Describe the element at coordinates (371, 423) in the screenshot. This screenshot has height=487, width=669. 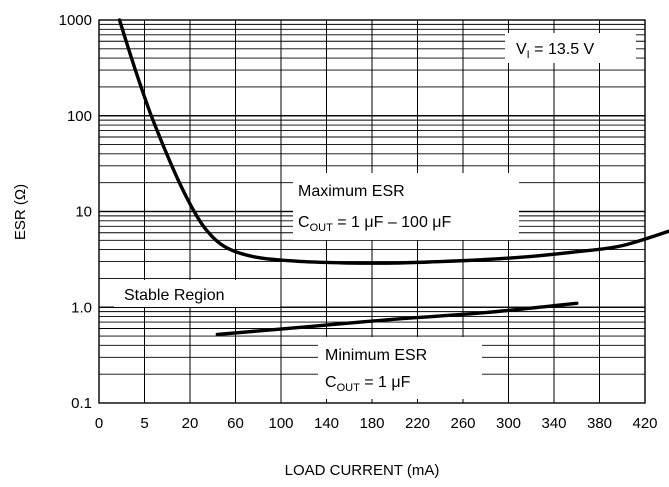
I see `x-tick-label: 180` at that location.